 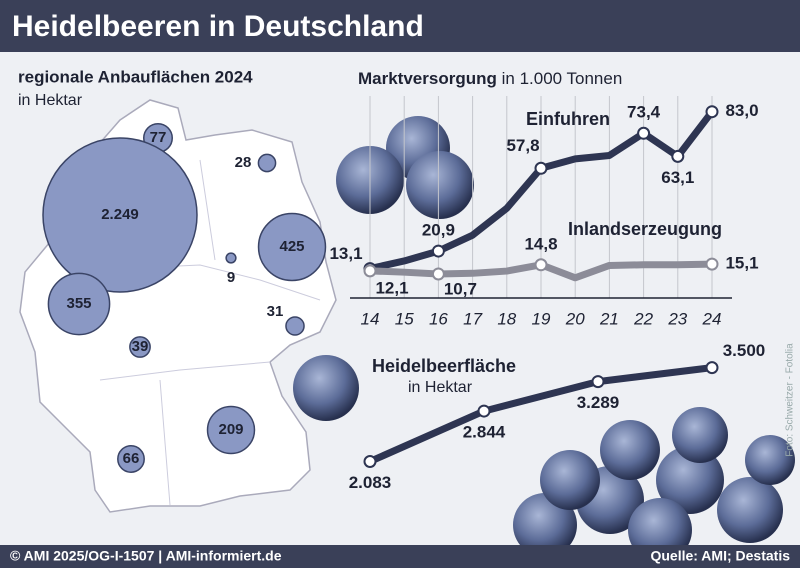 I want to click on x-tick-label: 16, so click(x=438, y=318).